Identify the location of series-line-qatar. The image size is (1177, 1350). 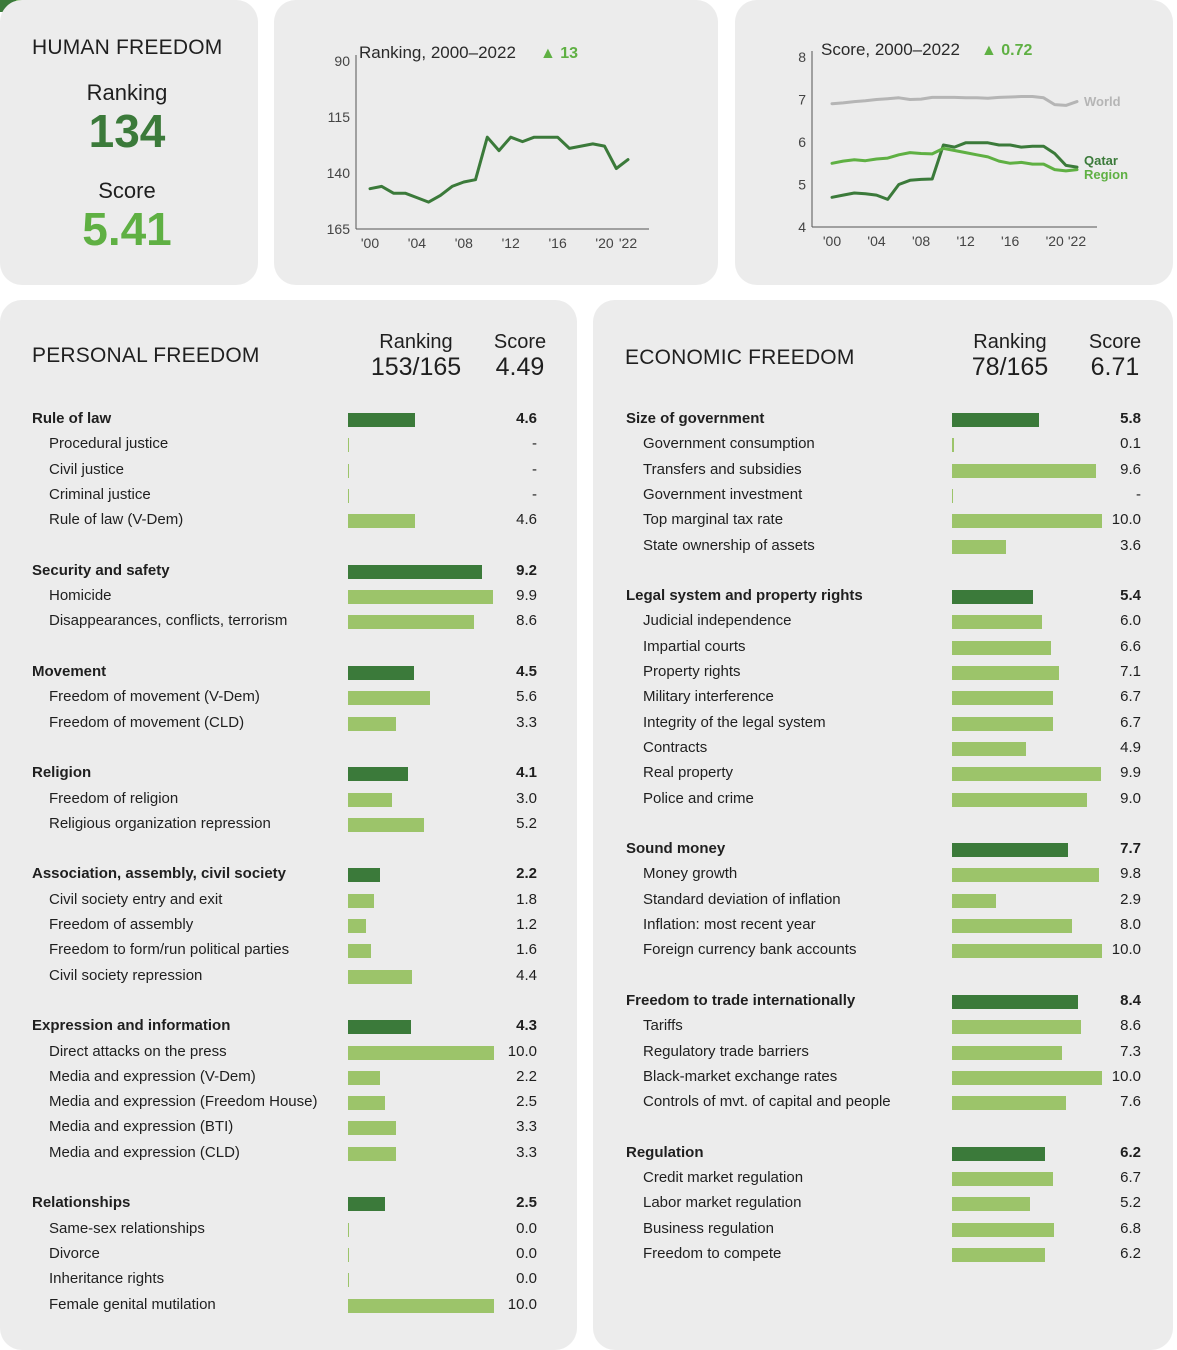
(954, 171).